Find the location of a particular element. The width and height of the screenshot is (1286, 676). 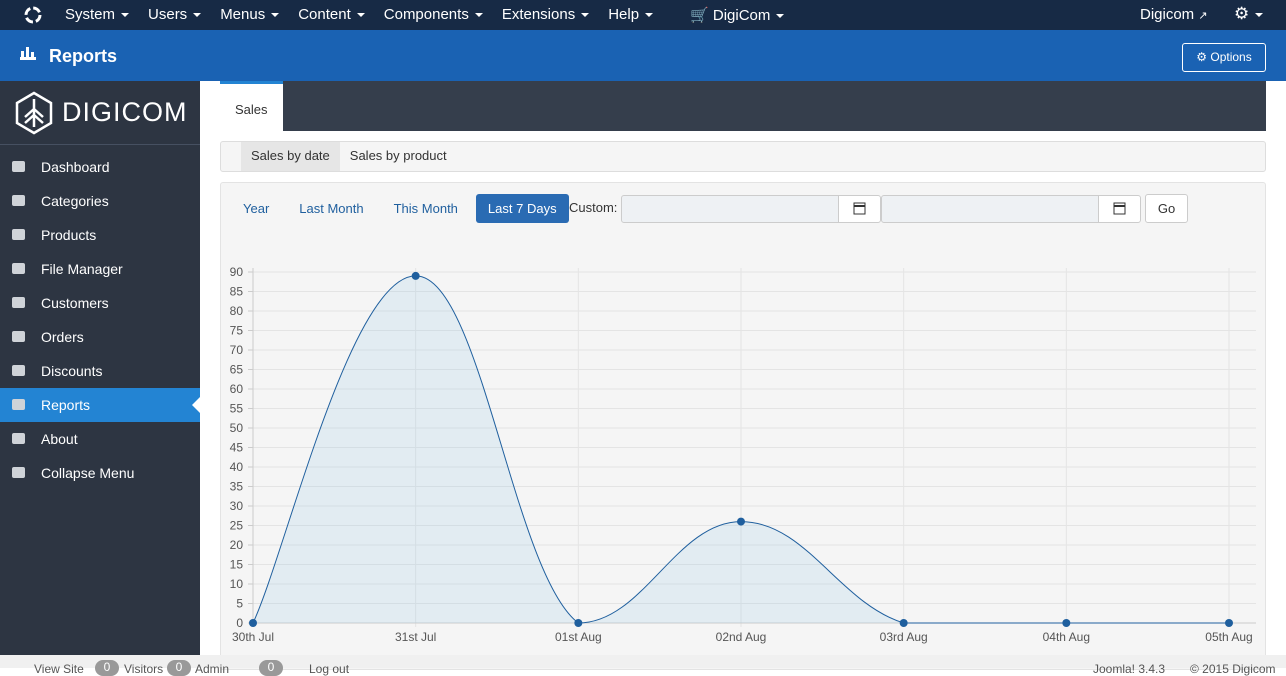

page-title: Reports is located at coordinates (83, 56).